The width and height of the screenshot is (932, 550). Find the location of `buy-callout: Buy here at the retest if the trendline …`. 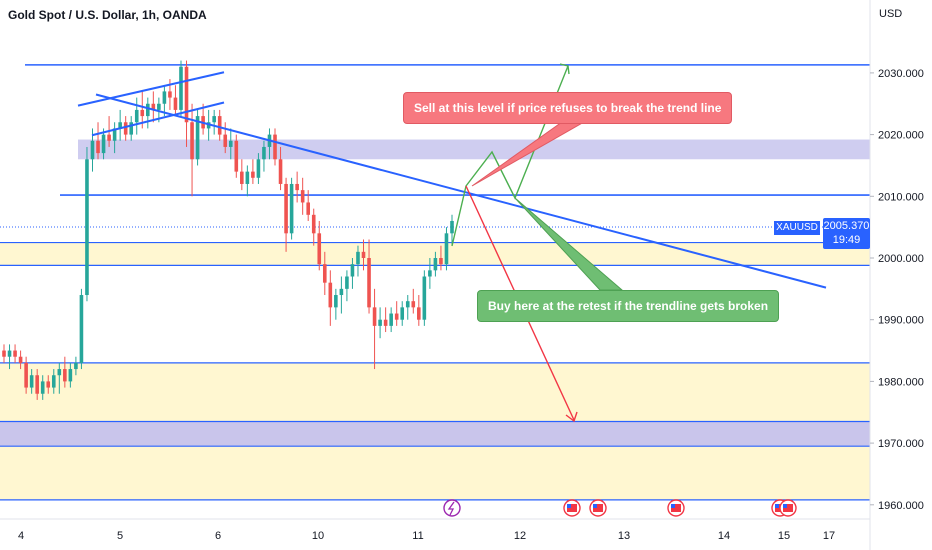

buy-callout: Buy here at the retest if the trendline … is located at coordinates (628, 306).